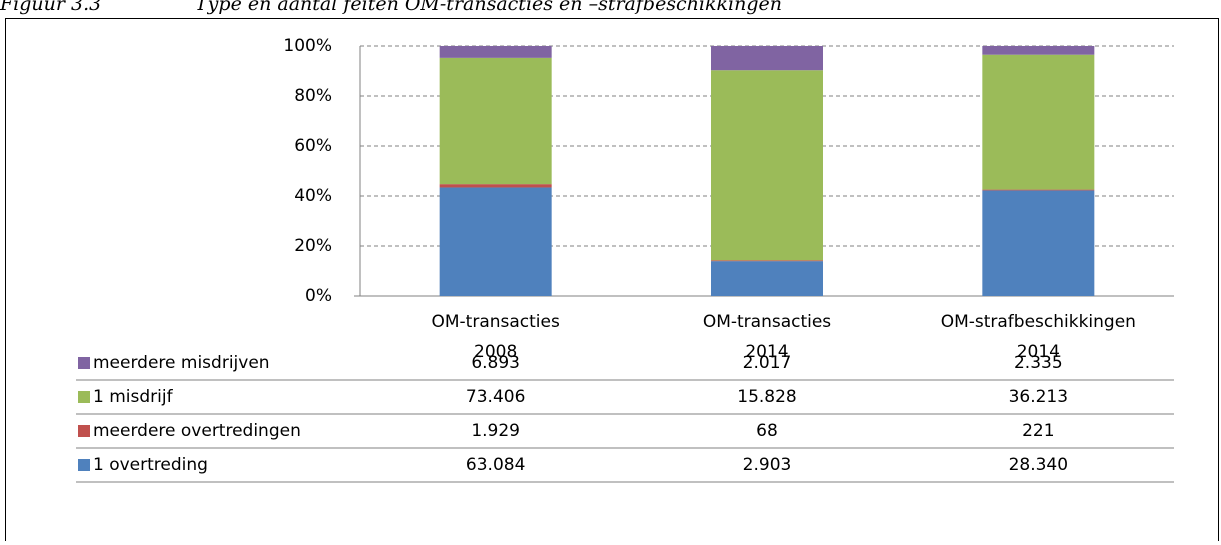 This screenshot has height=545, width=1221. I want to click on legend-label: 1 misdrijf, so click(133, 397).